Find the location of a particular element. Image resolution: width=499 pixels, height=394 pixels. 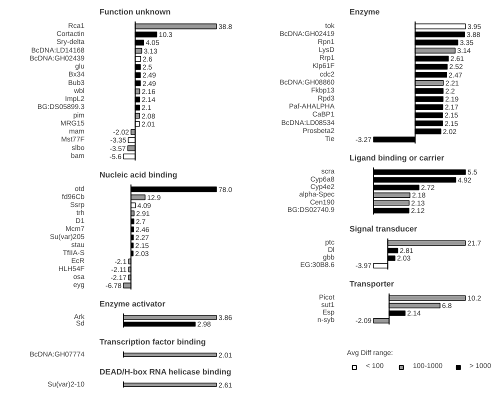

text: Transcription factor binding is located at coordinates (153, 342).